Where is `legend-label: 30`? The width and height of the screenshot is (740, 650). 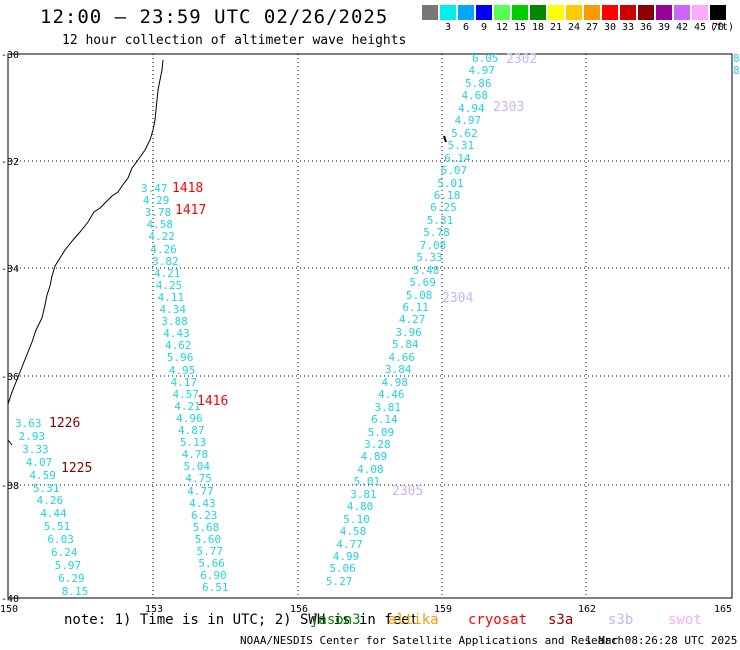 legend-label: 30 is located at coordinates (610, 27).